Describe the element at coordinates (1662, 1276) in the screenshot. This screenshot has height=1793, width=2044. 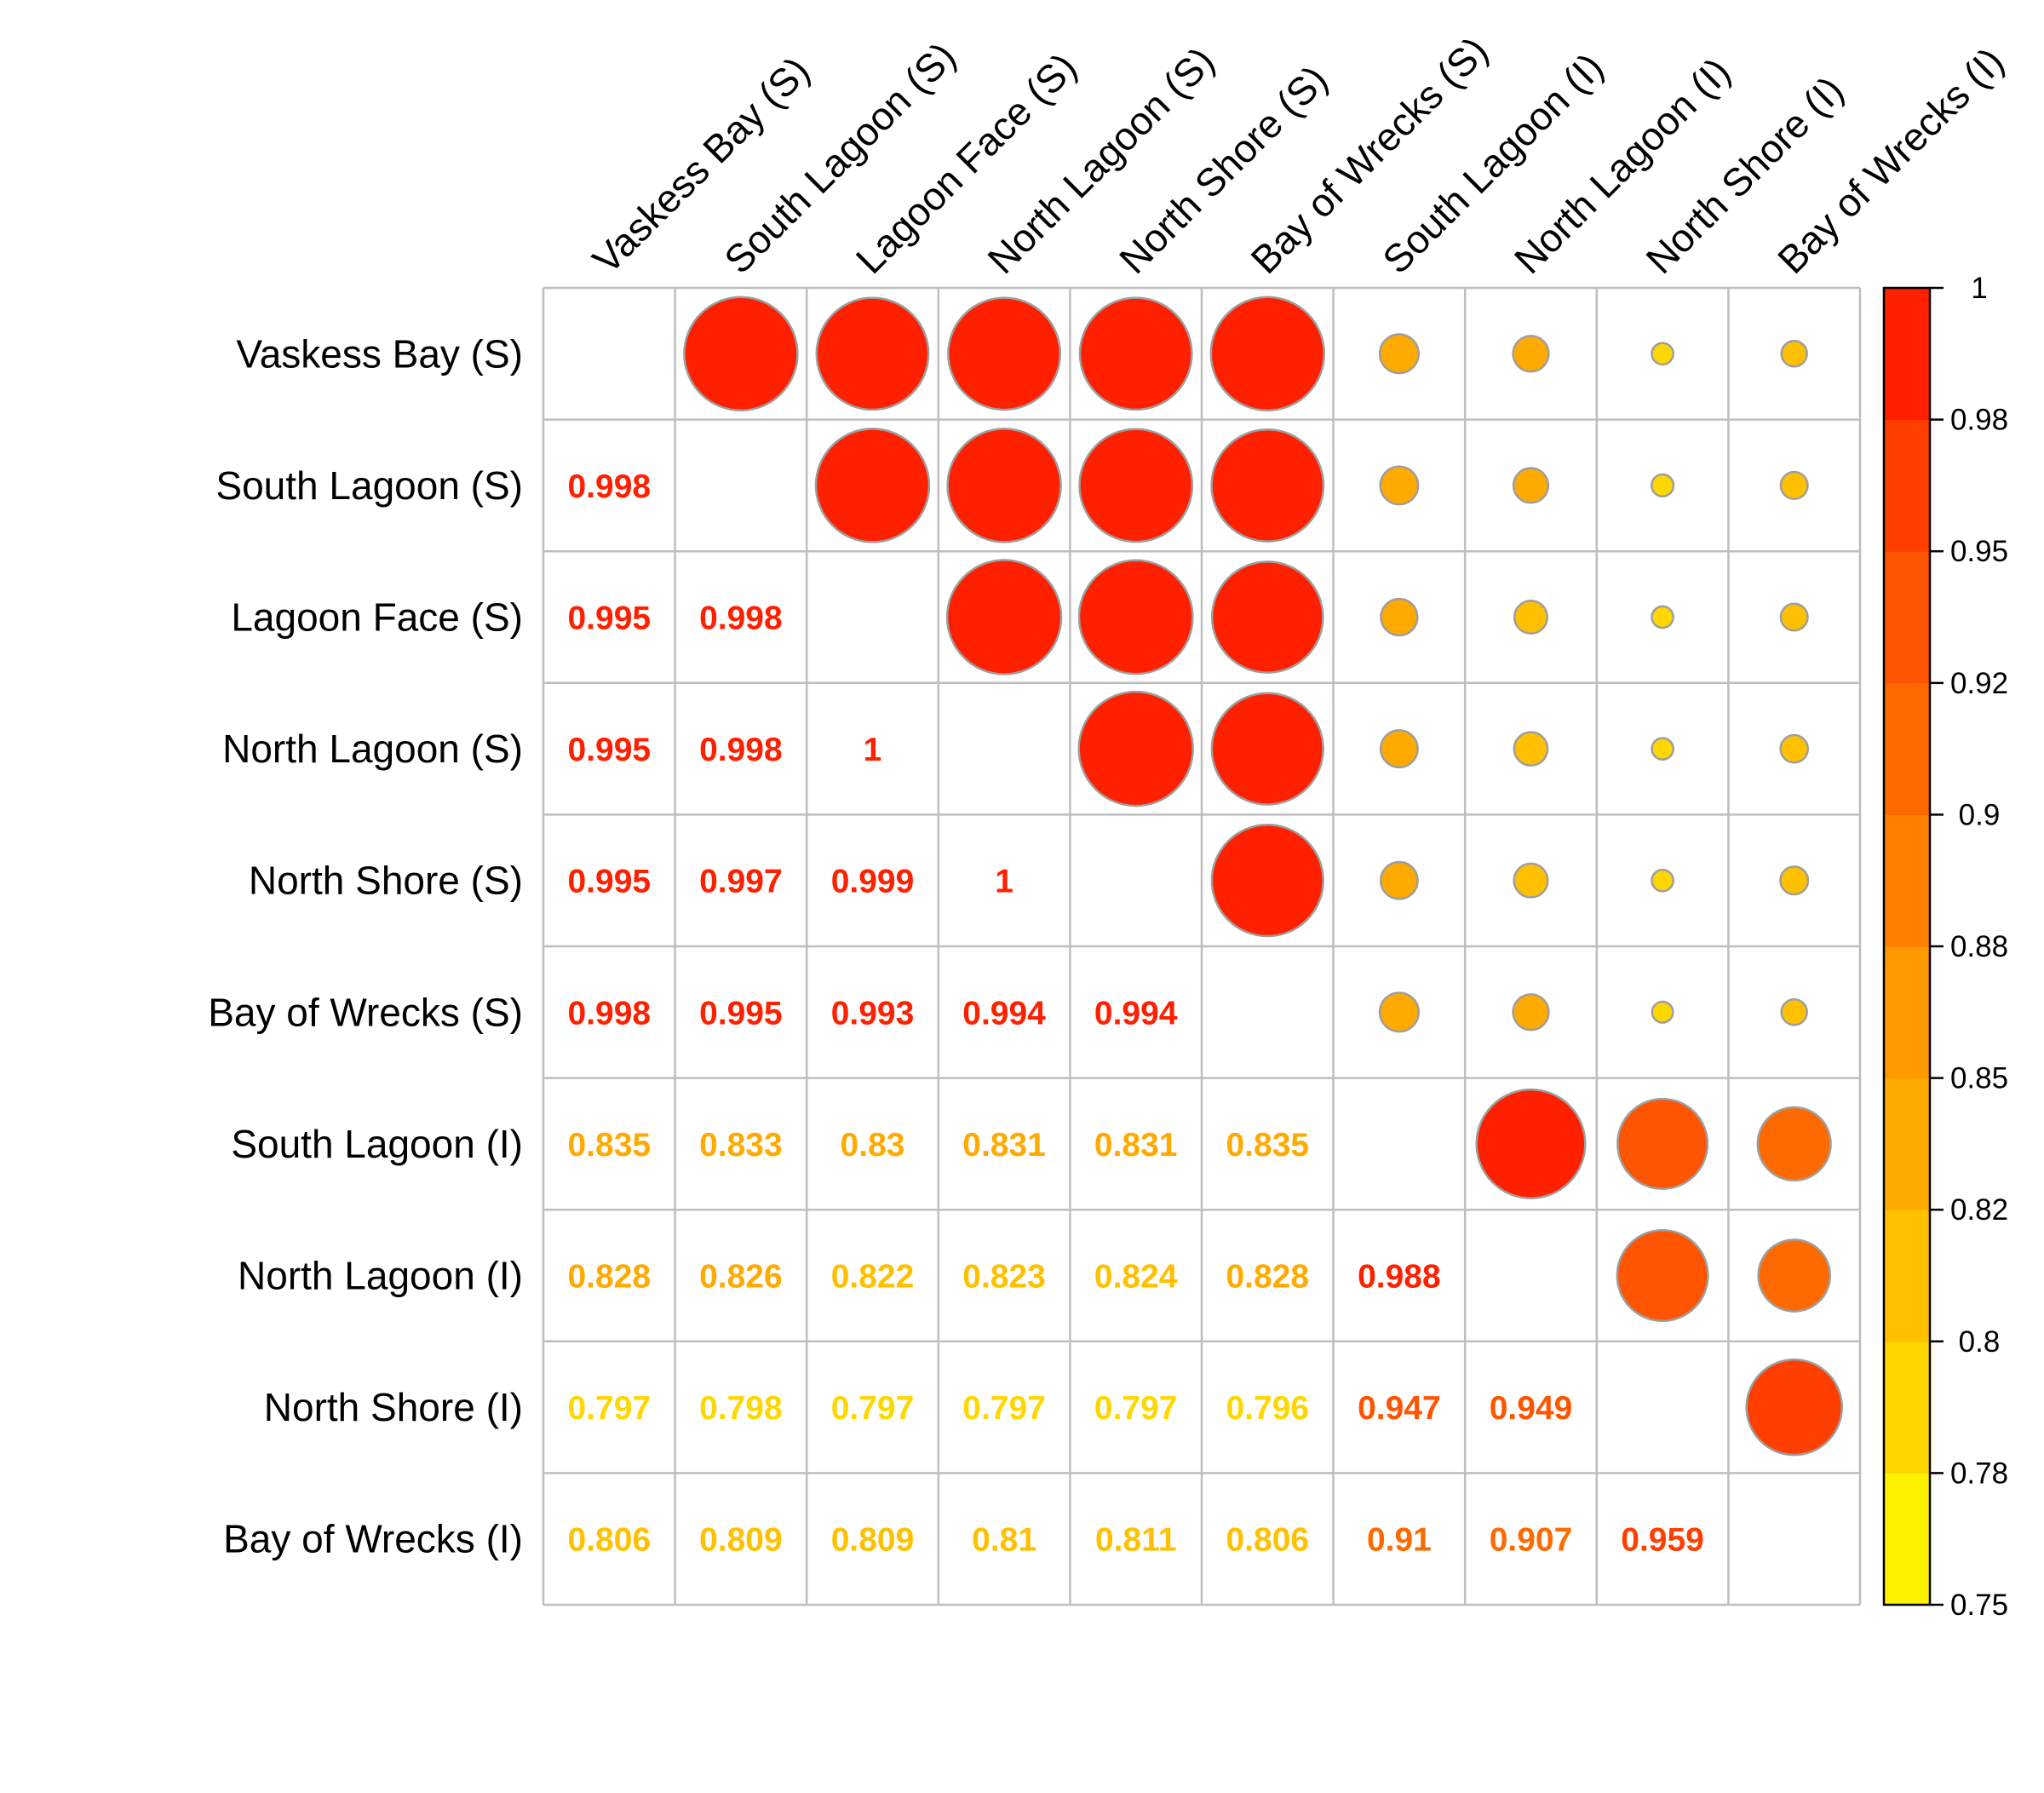
I see `corr-circle-north-lagoon-i-x-north-shore-i` at that location.